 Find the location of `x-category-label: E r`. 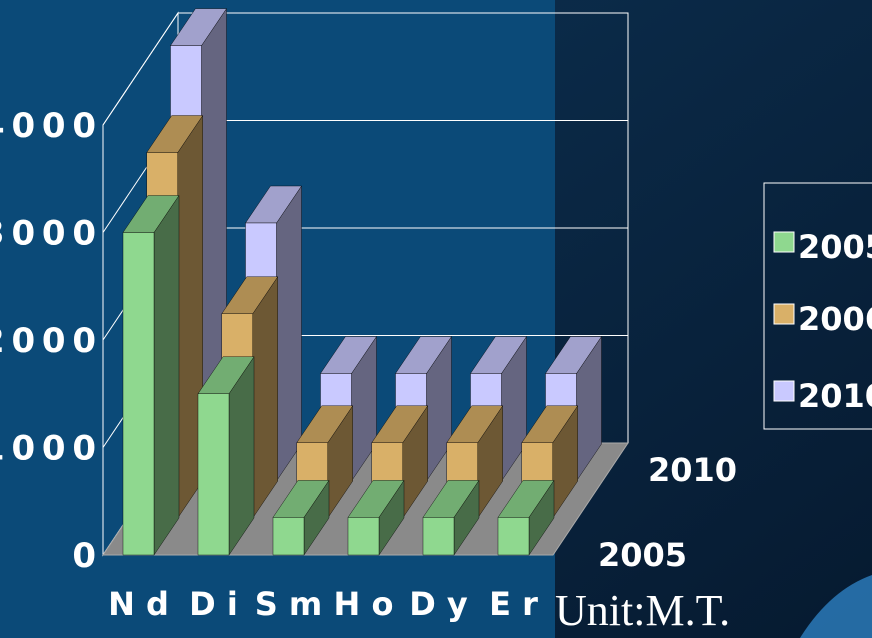

x-category-label: E r is located at coordinates (513, 604).